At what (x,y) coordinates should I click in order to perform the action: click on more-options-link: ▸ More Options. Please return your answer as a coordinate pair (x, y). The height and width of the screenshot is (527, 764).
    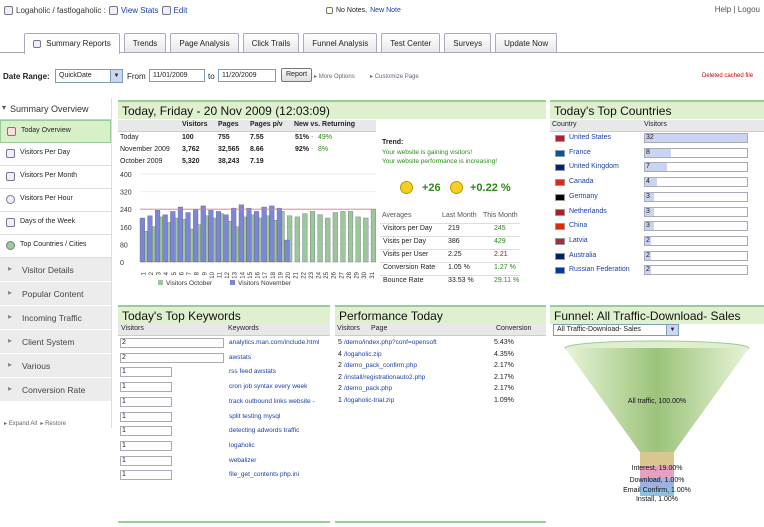
    Looking at the image, I should click on (334, 77).